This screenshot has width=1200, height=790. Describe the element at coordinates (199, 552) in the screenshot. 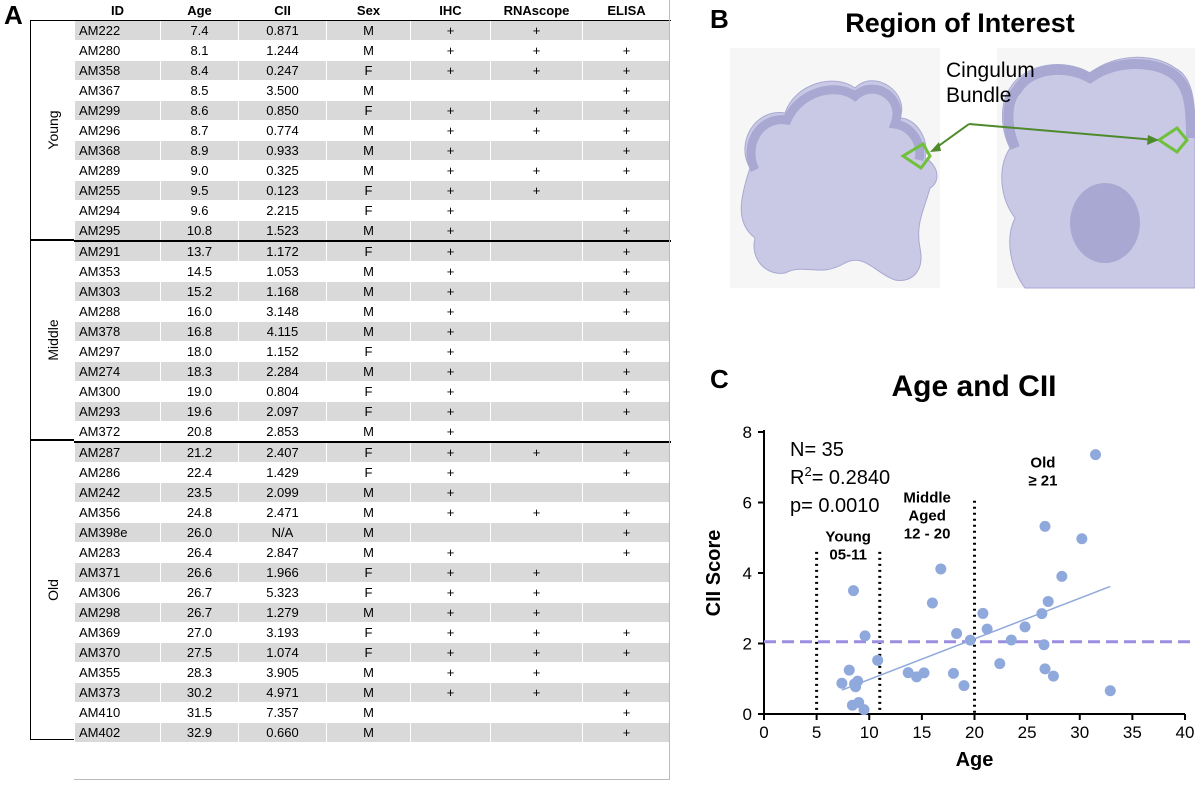

I see `table-cell: 26.4` at that location.